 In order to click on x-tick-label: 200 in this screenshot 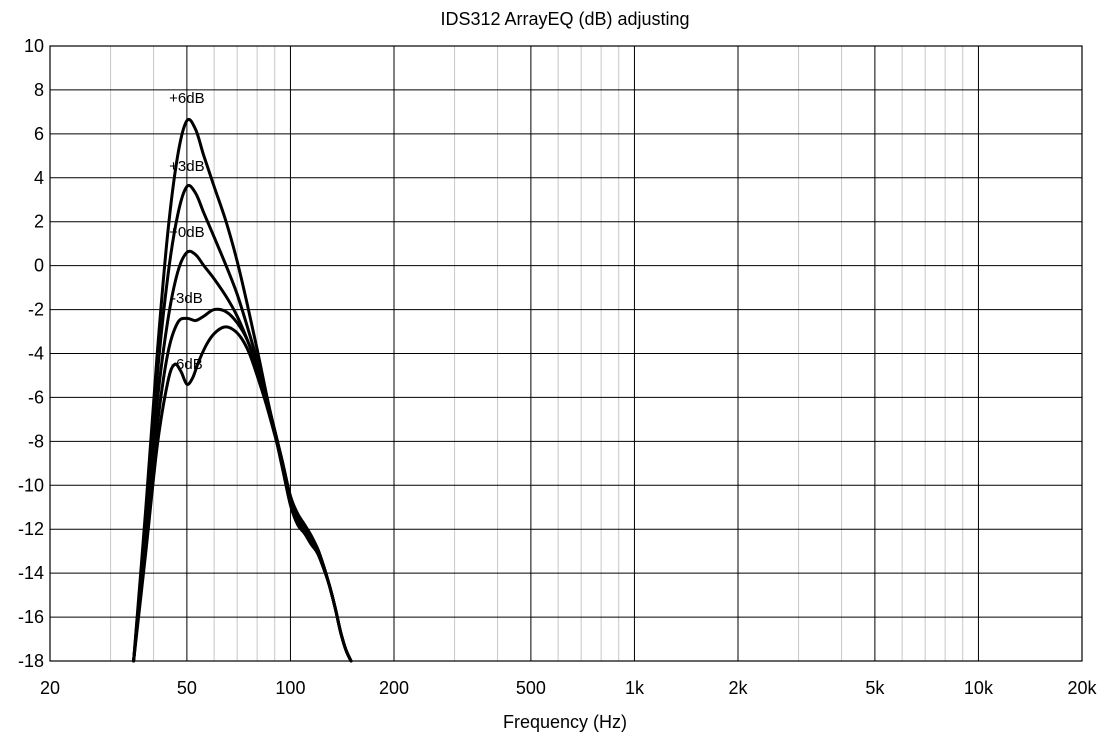, I will do `click(394, 688)`.